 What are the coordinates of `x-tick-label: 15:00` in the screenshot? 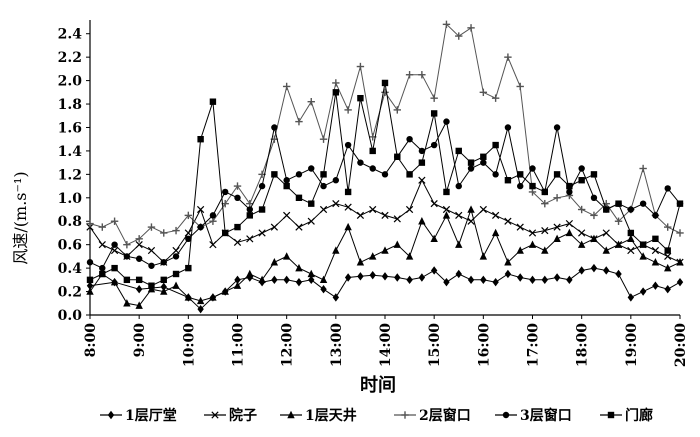 It's located at (435, 345).